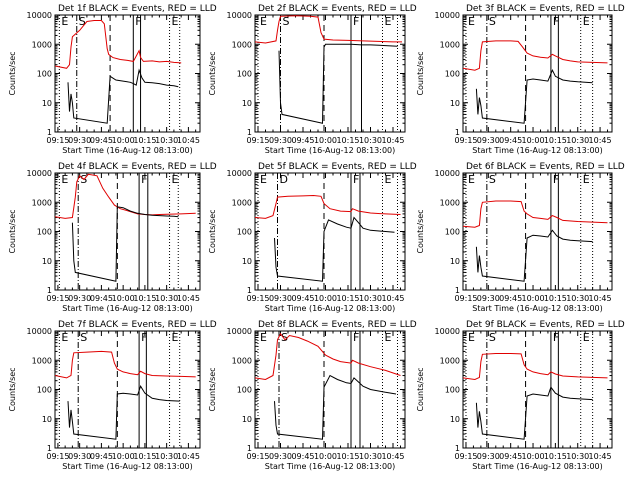 The height and width of the screenshot is (485, 640). Describe the element at coordinates (337, 325) in the screenshot. I see `panel-title: Det 8f BLACK = Events, RED = LLD` at that location.